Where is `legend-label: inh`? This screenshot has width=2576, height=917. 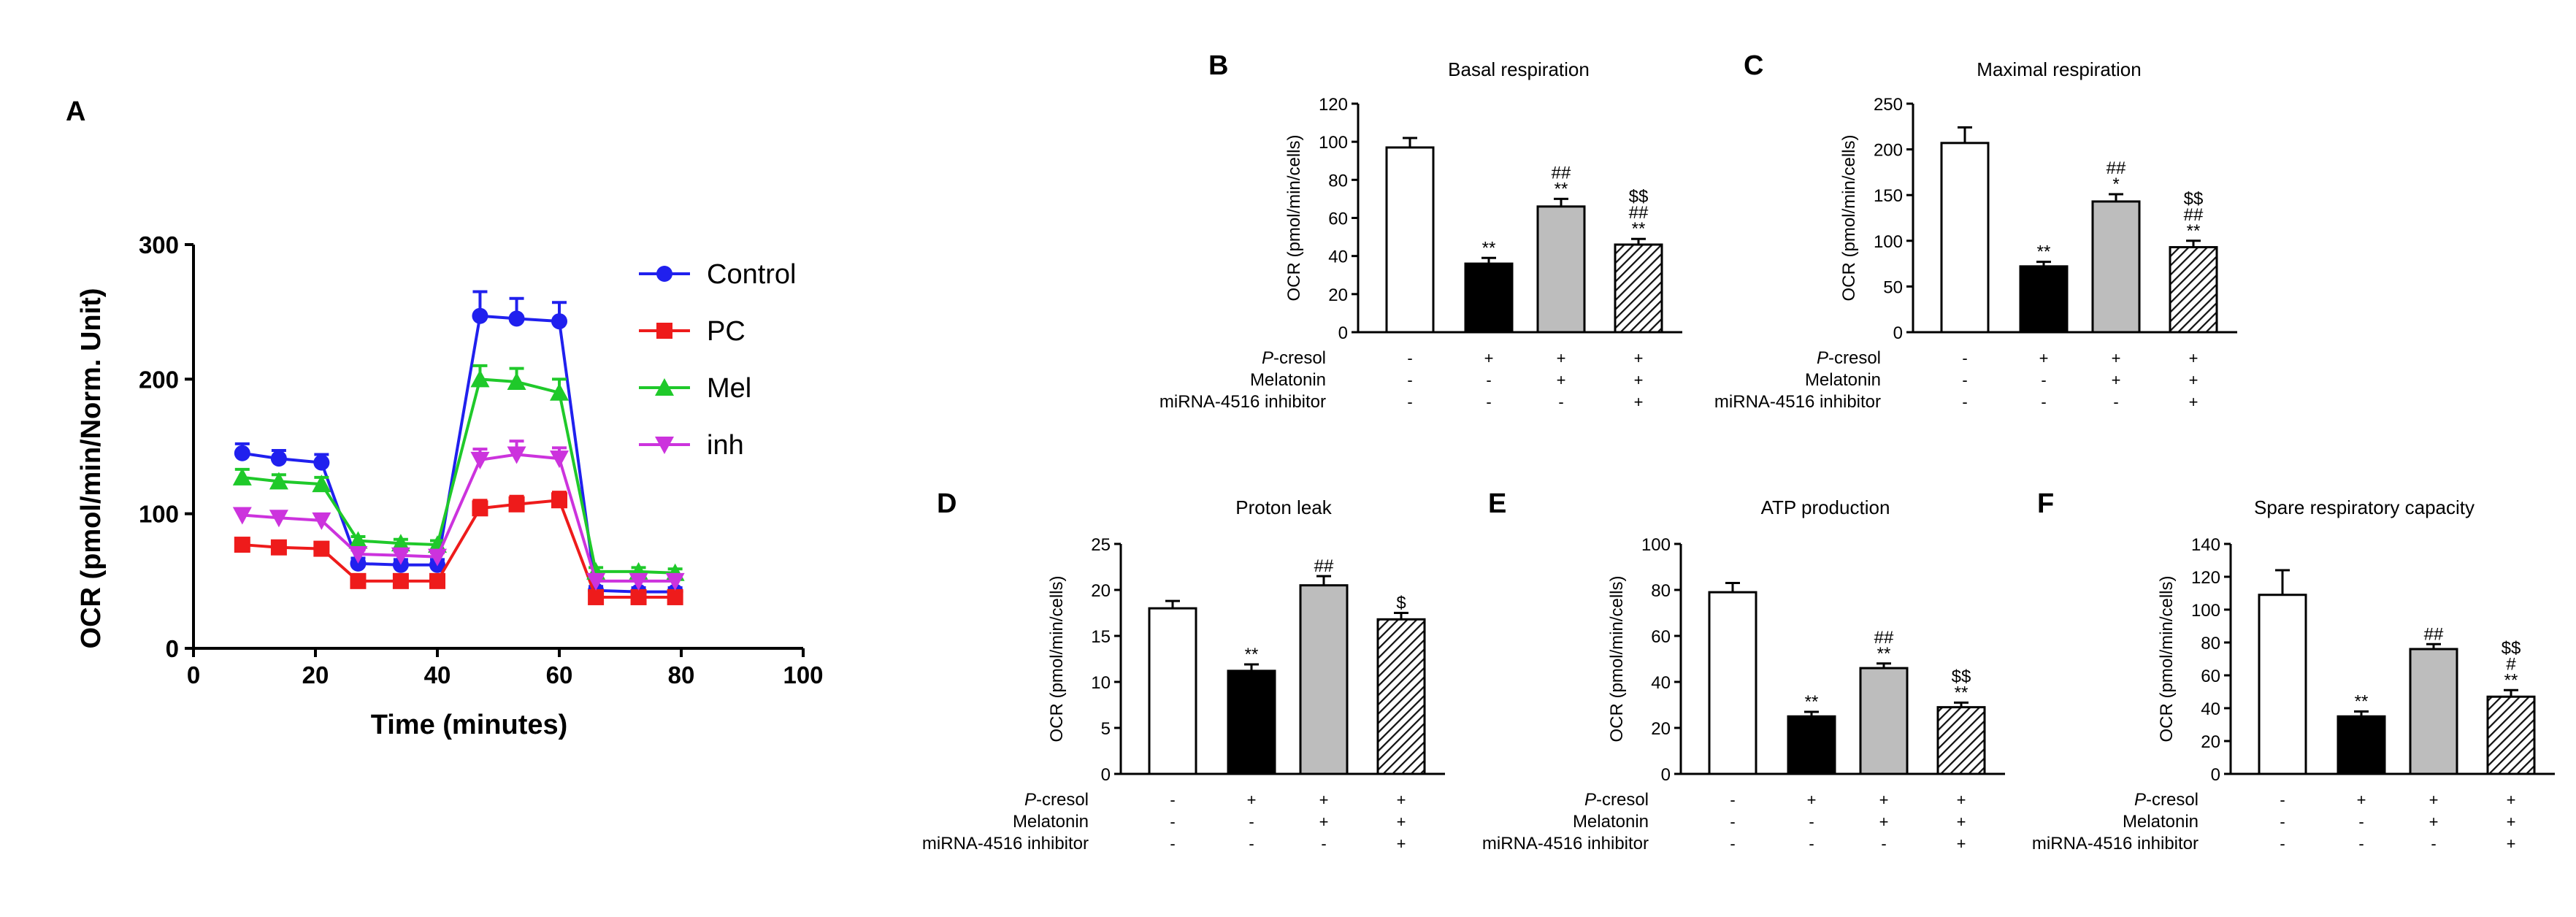 legend-label: inh is located at coordinates (725, 445).